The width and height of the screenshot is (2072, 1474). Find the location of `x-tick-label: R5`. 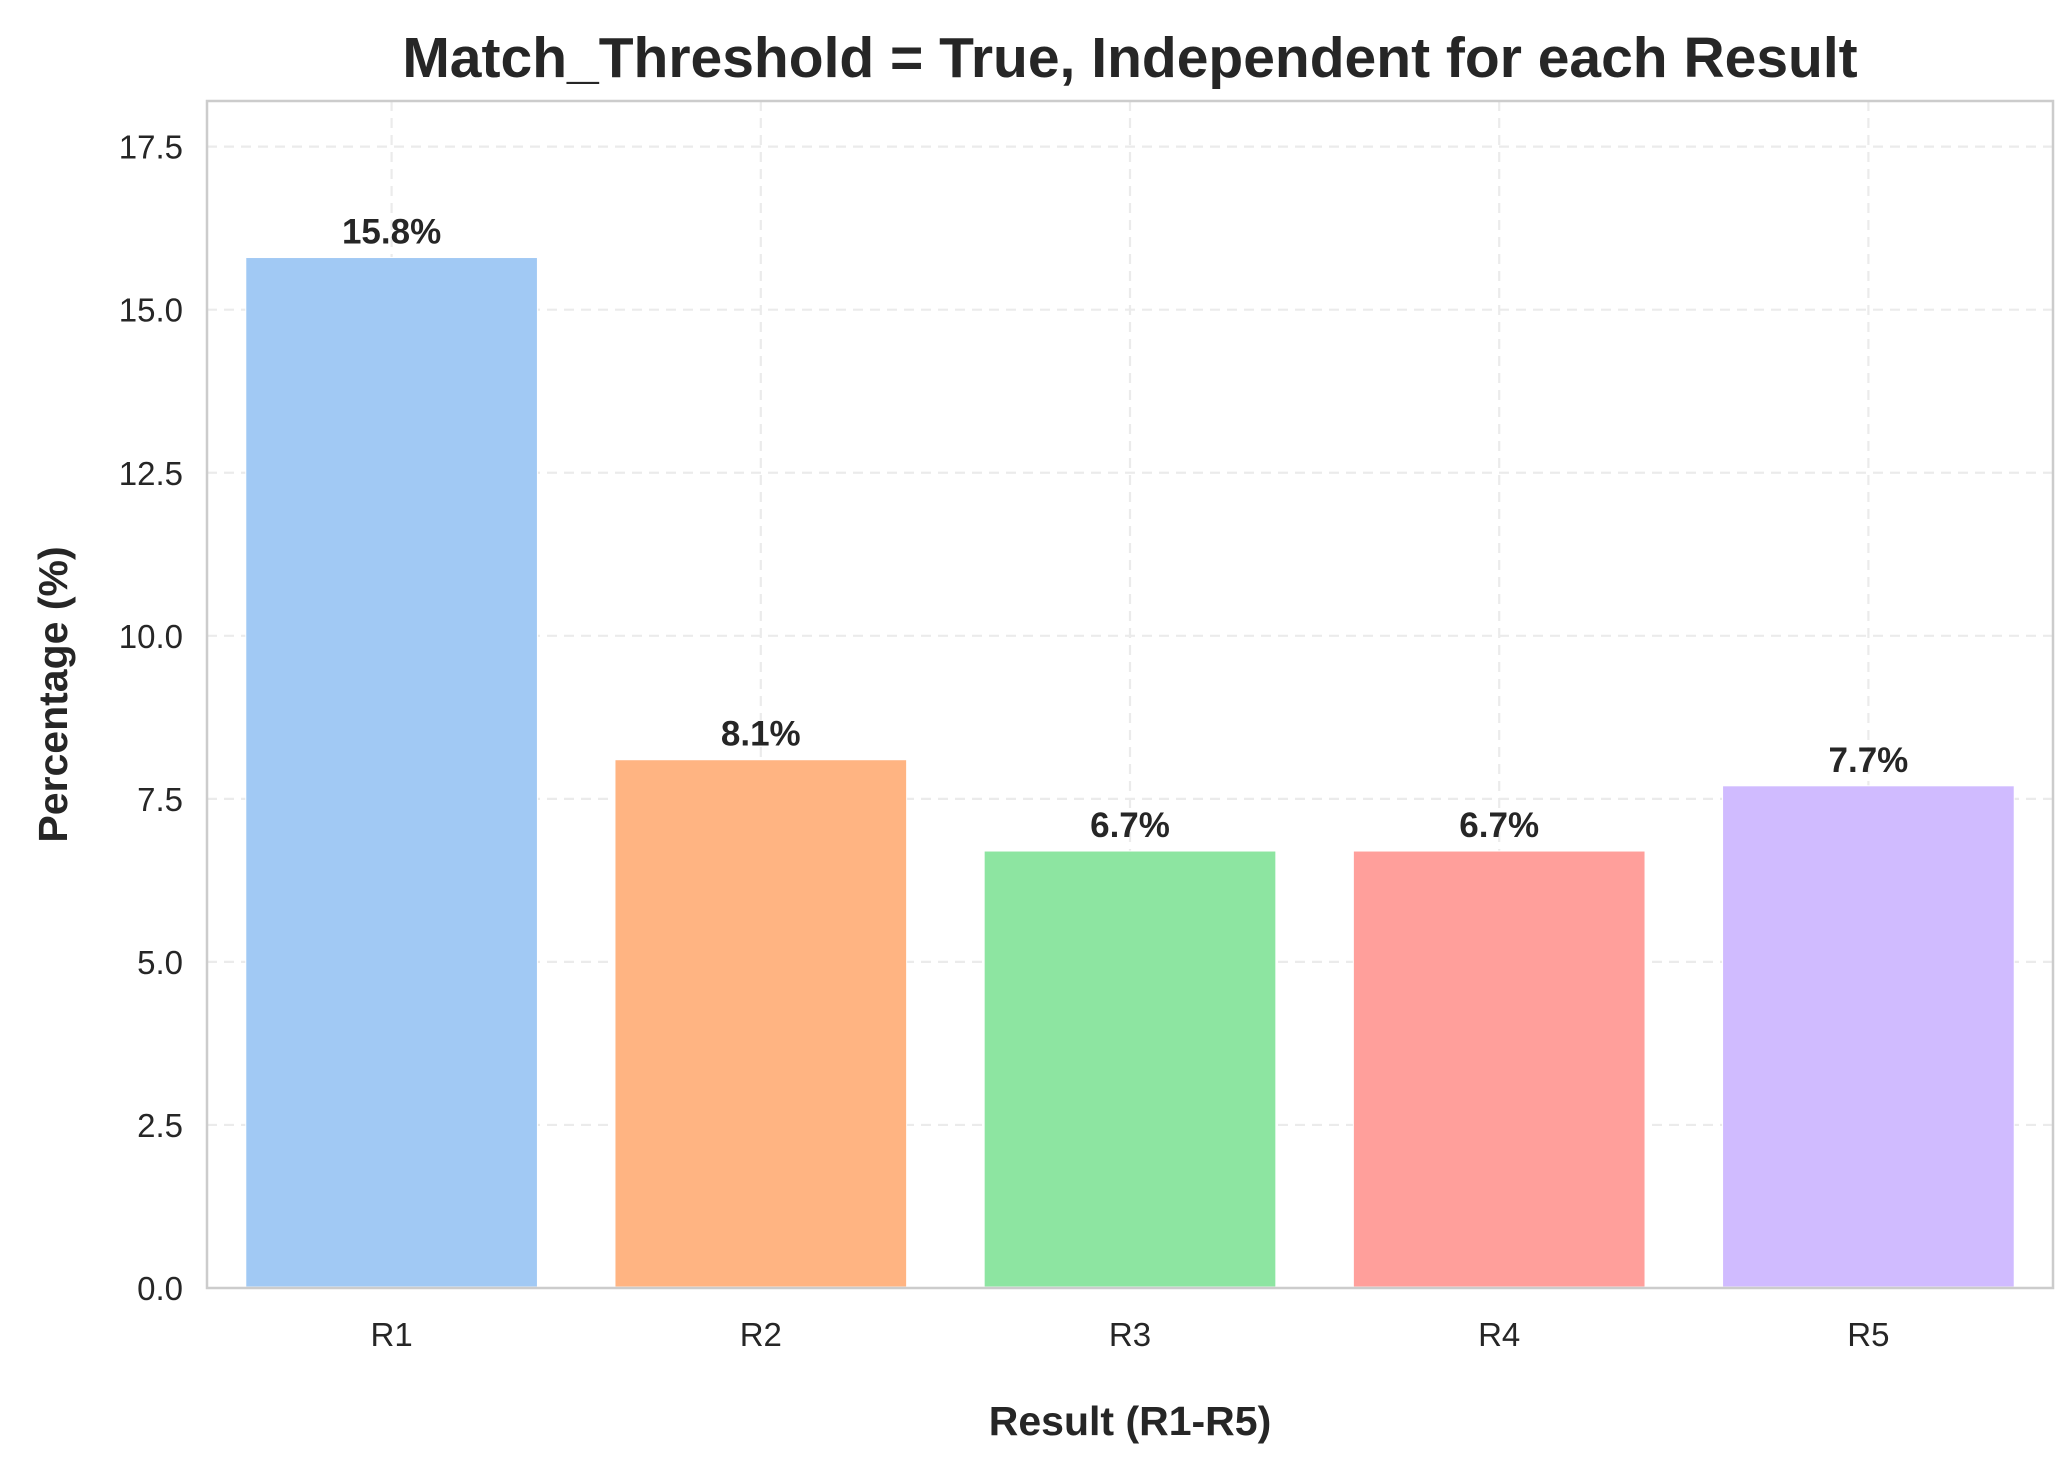

x-tick-label: R5 is located at coordinates (1868, 1334).